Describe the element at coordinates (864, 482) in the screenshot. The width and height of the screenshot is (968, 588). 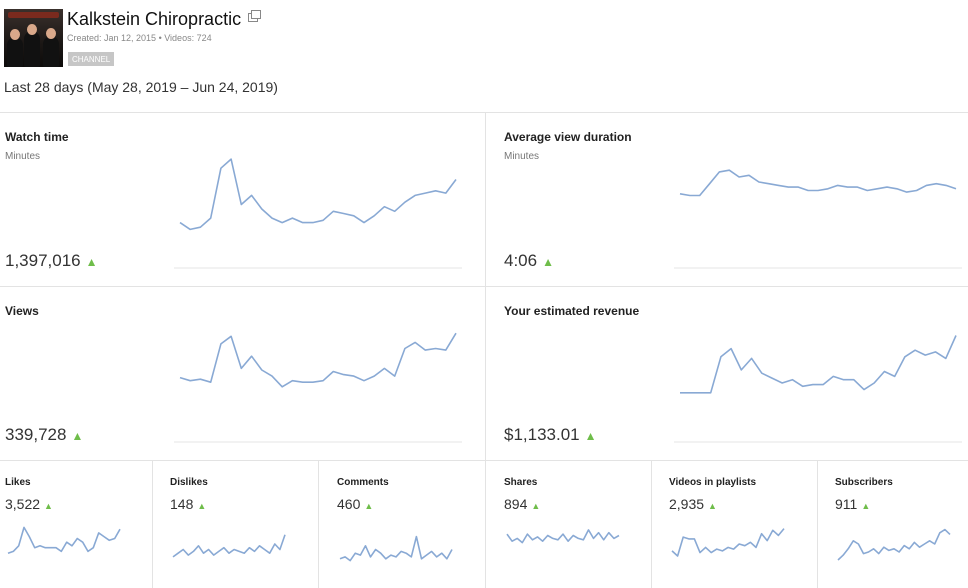
I see `card-title: Subscribers` at that location.